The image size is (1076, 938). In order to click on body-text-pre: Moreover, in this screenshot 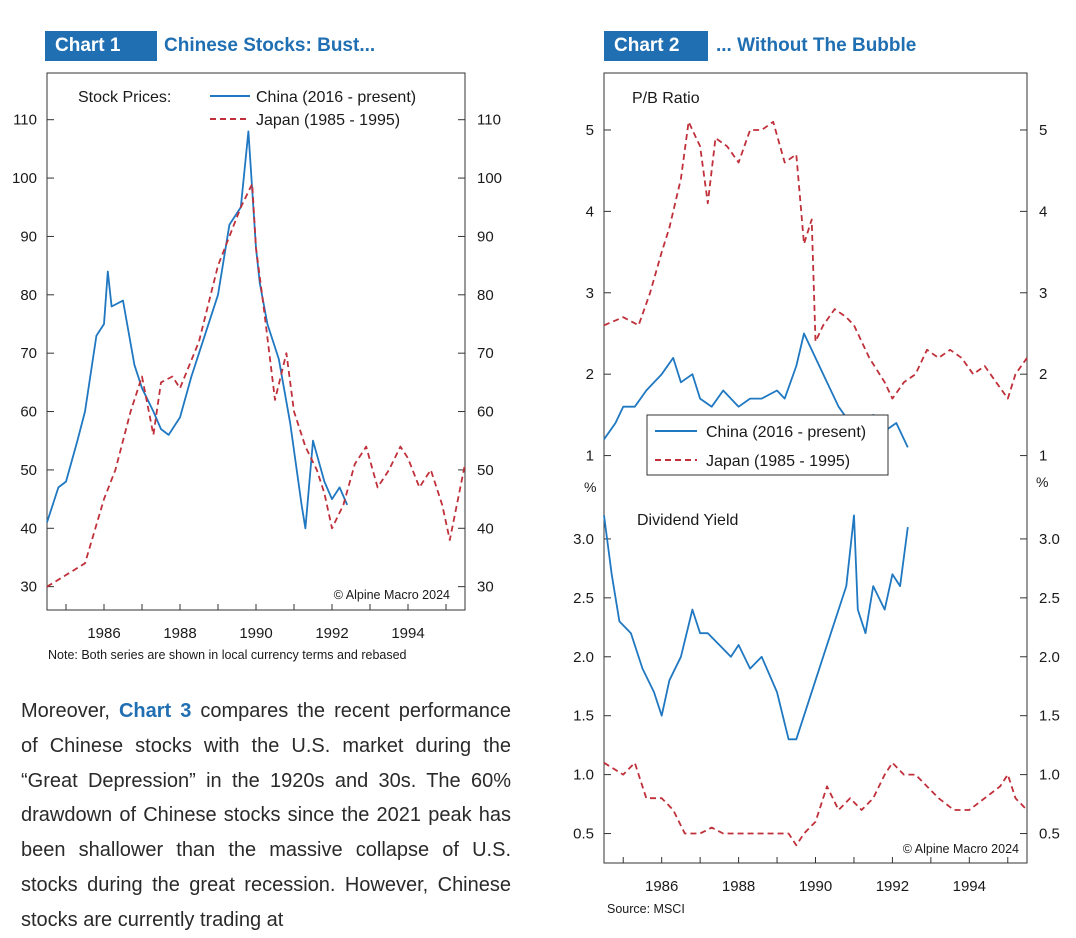, I will do `click(70, 711)`.